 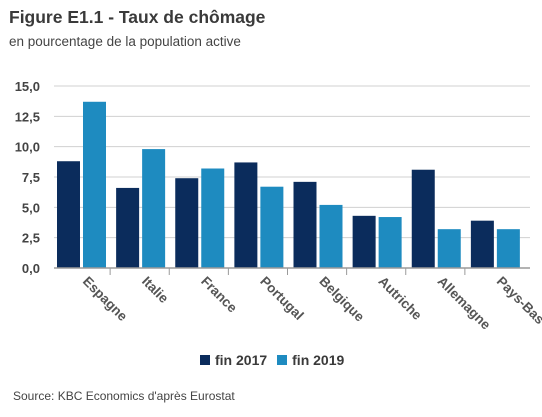 I want to click on bar-fin-2019-autriche, so click(x=390, y=242).